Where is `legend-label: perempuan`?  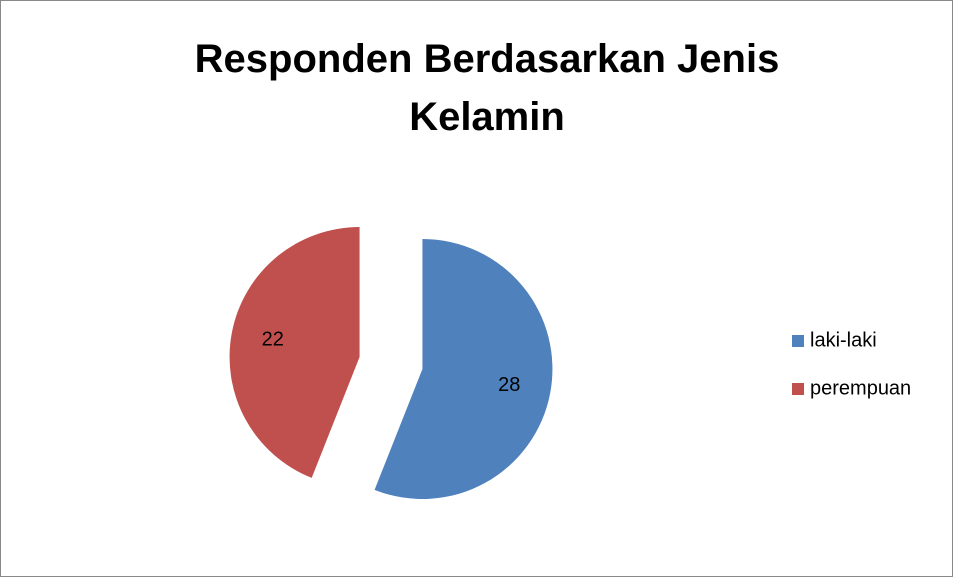 legend-label: perempuan is located at coordinates (860, 388).